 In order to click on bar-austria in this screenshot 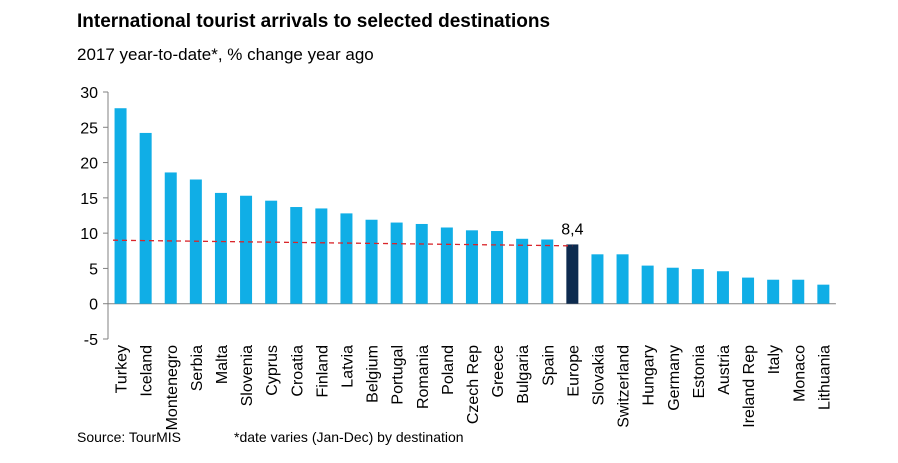, I will do `click(722, 287)`.